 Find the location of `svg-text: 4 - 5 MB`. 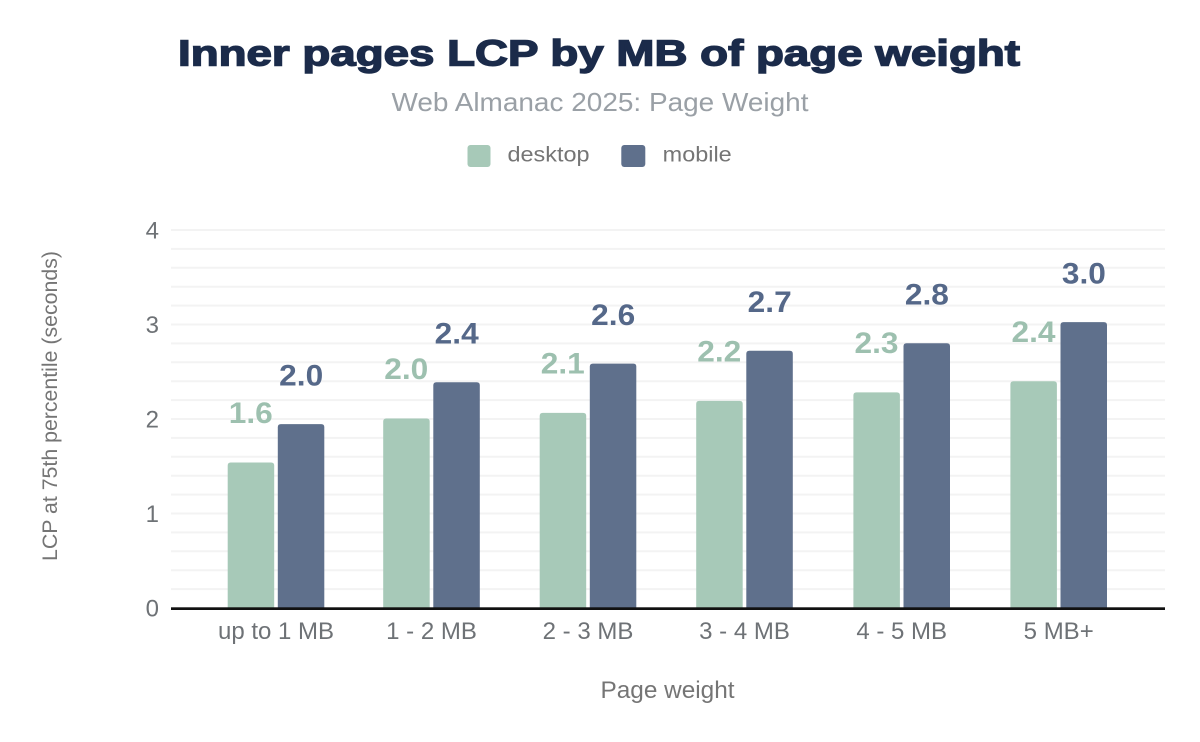

svg-text: 4 - 5 MB is located at coordinates (901, 631).